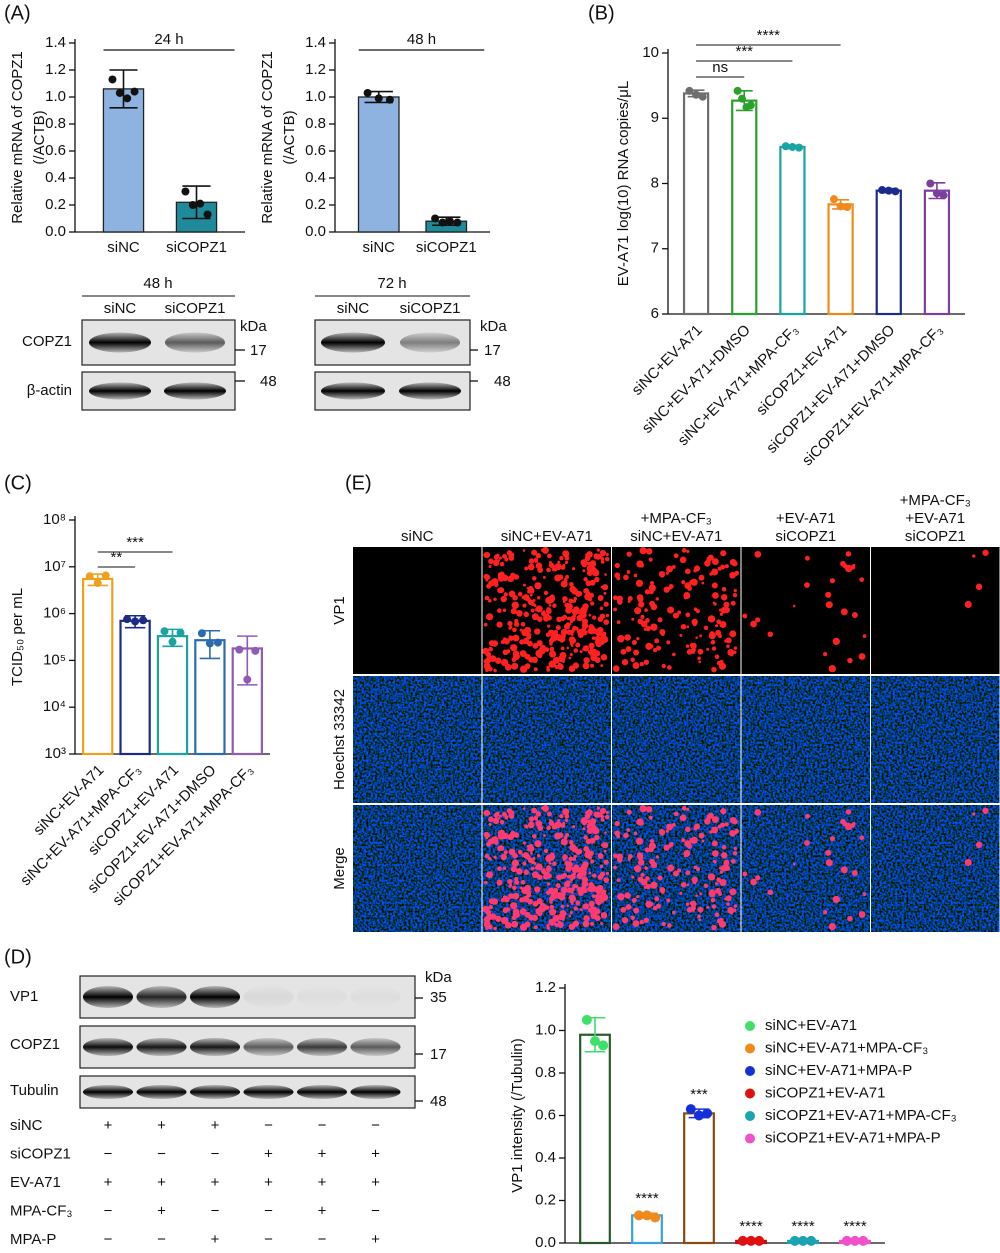  What do you see at coordinates (801, 370) in the screenshot?
I see `x-tick-label: siCOPZ1+EV-A71` at bounding box center [801, 370].